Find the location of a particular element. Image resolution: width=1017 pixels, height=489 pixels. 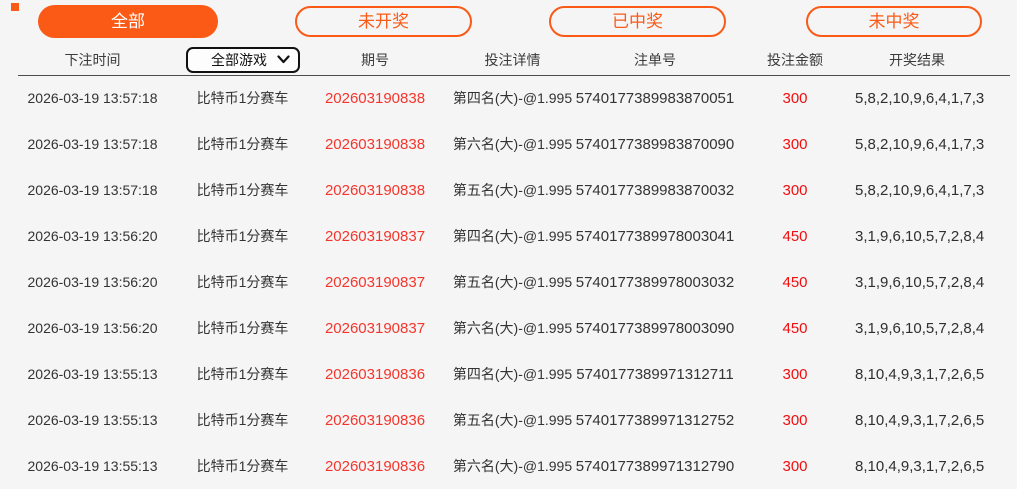

header-divider is located at coordinates (514, 75).